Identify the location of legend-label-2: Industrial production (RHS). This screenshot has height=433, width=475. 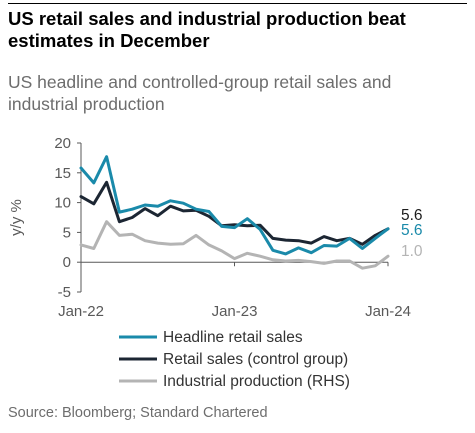
(256, 381).